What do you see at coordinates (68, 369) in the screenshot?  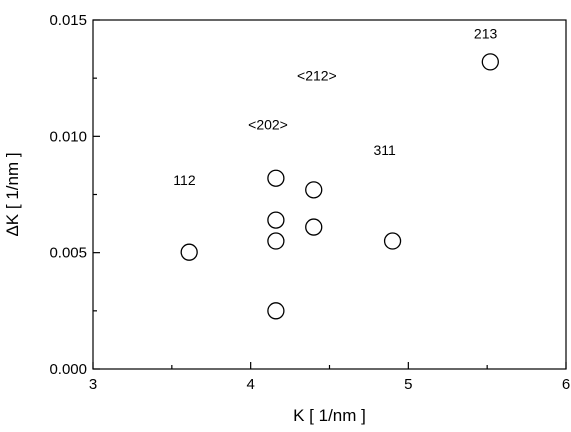 I see `y-tick-label: 0.000` at bounding box center [68, 369].